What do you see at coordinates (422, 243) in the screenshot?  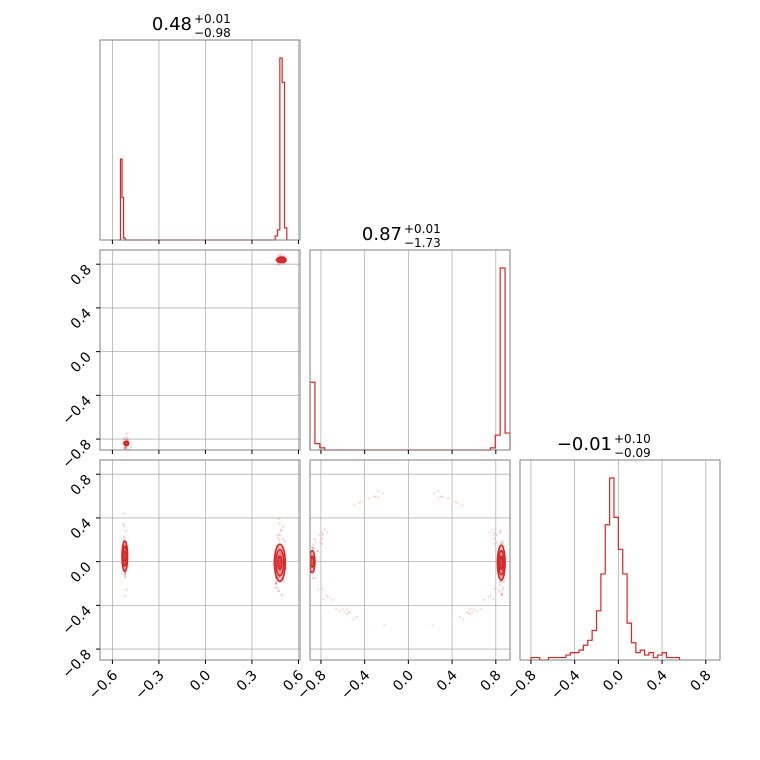 I see `title-lower: −1.73` at bounding box center [422, 243].